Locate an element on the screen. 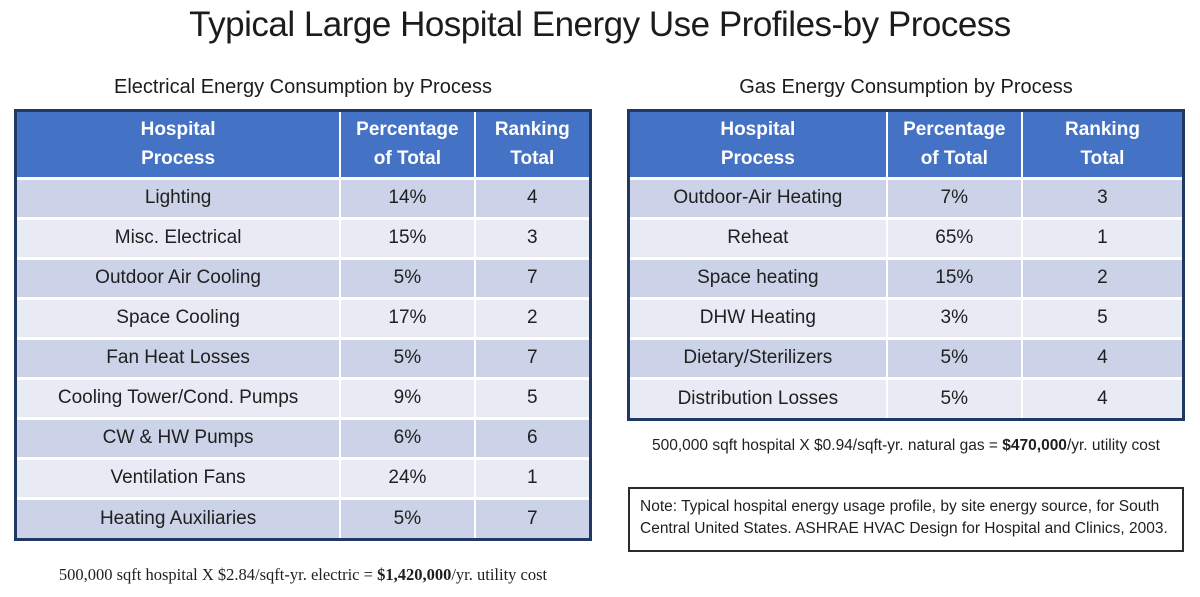  gas-table-row: Space heating 15% 2 is located at coordinates (906, 277).